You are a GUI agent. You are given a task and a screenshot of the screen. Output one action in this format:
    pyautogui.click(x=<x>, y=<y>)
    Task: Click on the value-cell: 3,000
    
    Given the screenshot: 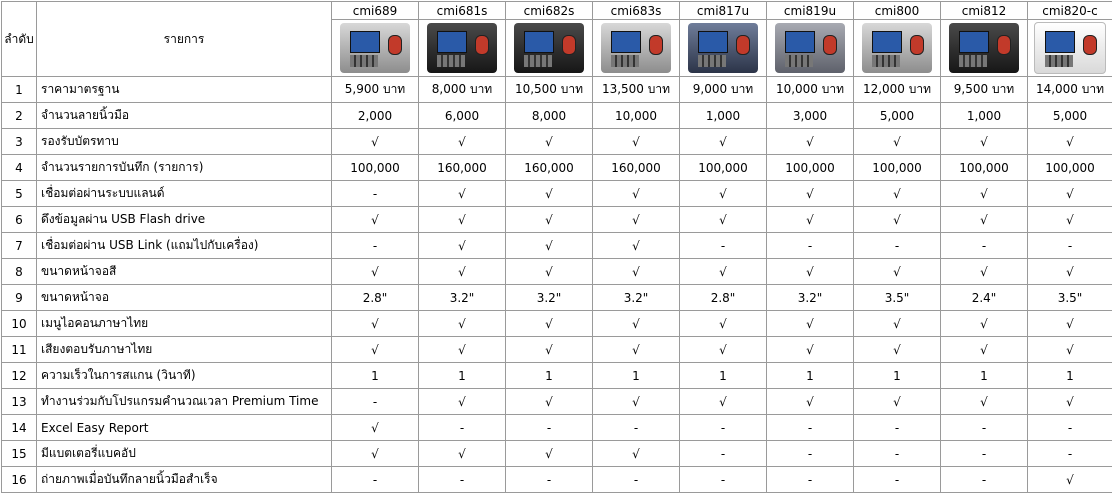 What is the action you would take?
    pyautogui.click(x=810, y=115)
    